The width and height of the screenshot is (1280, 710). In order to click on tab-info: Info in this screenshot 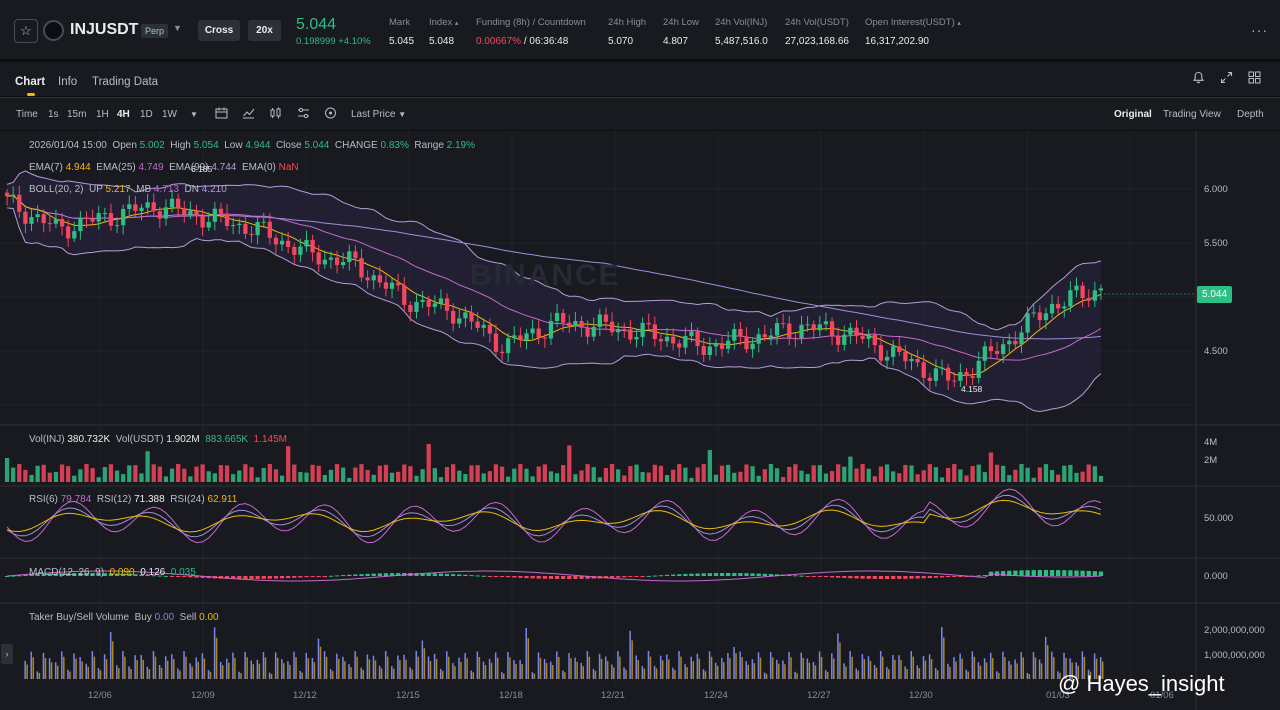, I will do `click(68, 82)`.